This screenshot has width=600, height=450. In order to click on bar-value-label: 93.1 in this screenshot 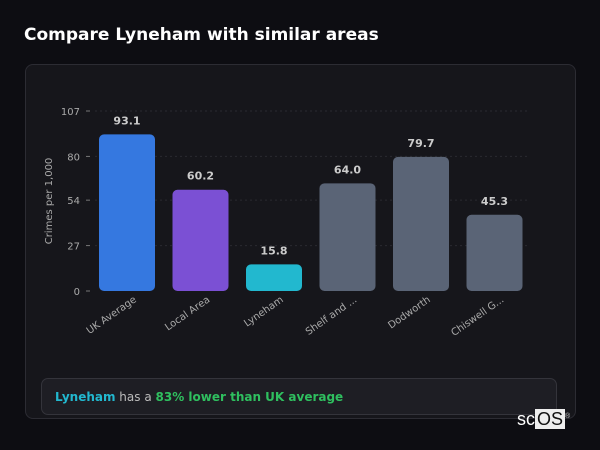, I will do `click(126, 120)`.